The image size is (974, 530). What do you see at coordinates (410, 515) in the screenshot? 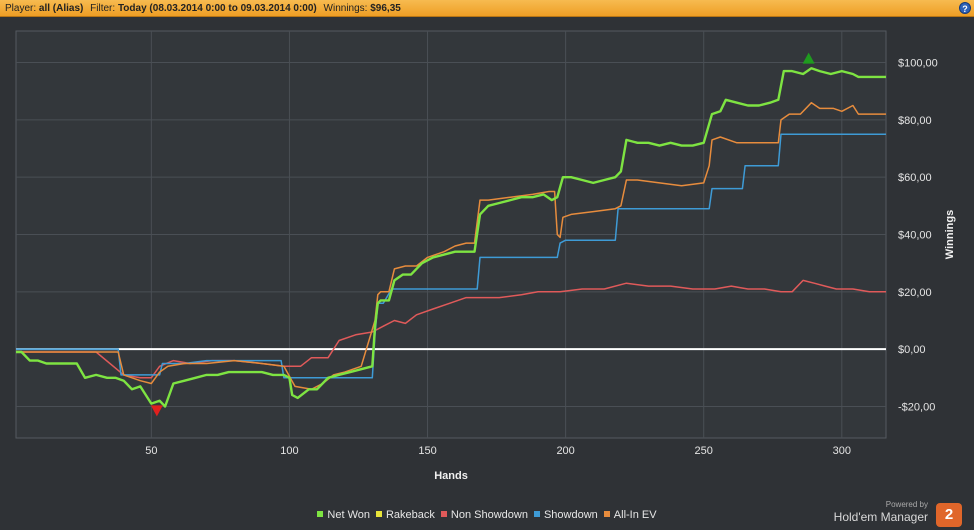
I see `legend-label: Rakeback` at bounding box center [410, 515].